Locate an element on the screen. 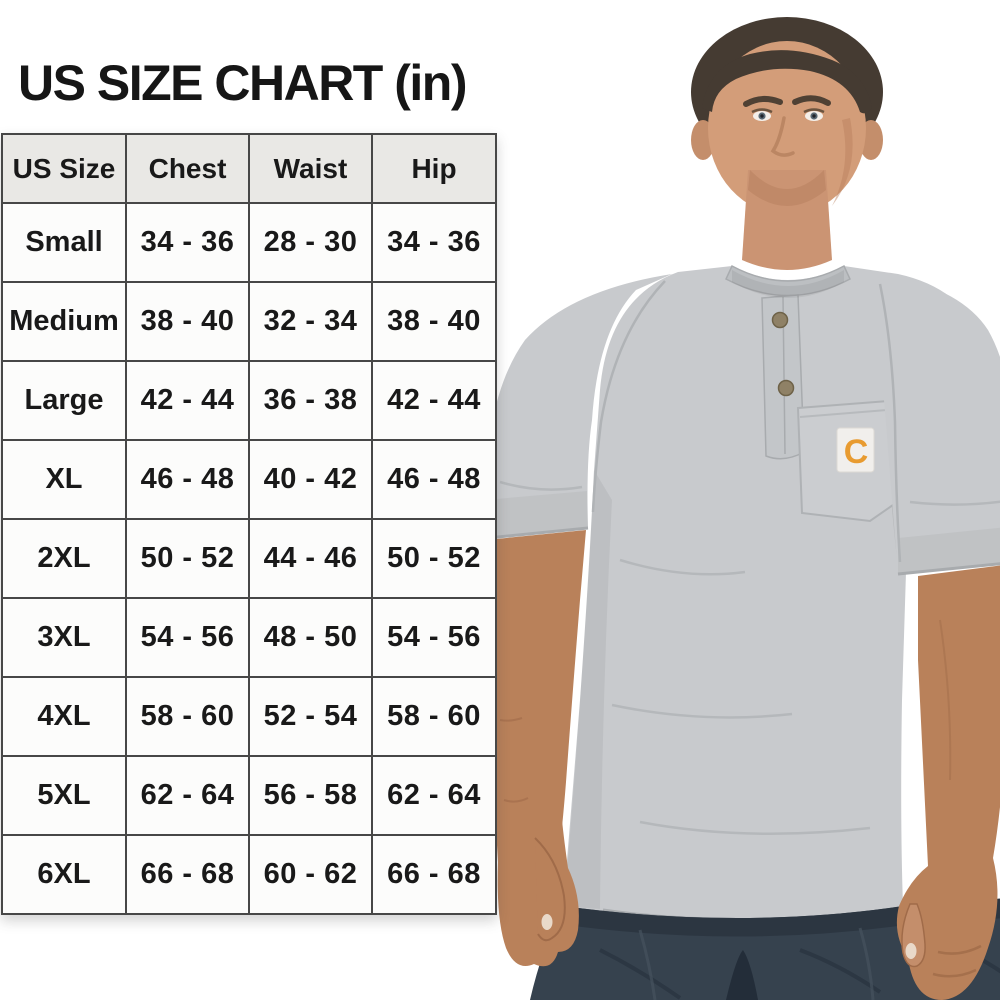  chest-value: 42 - 44 is located at coordinates (187, 400).